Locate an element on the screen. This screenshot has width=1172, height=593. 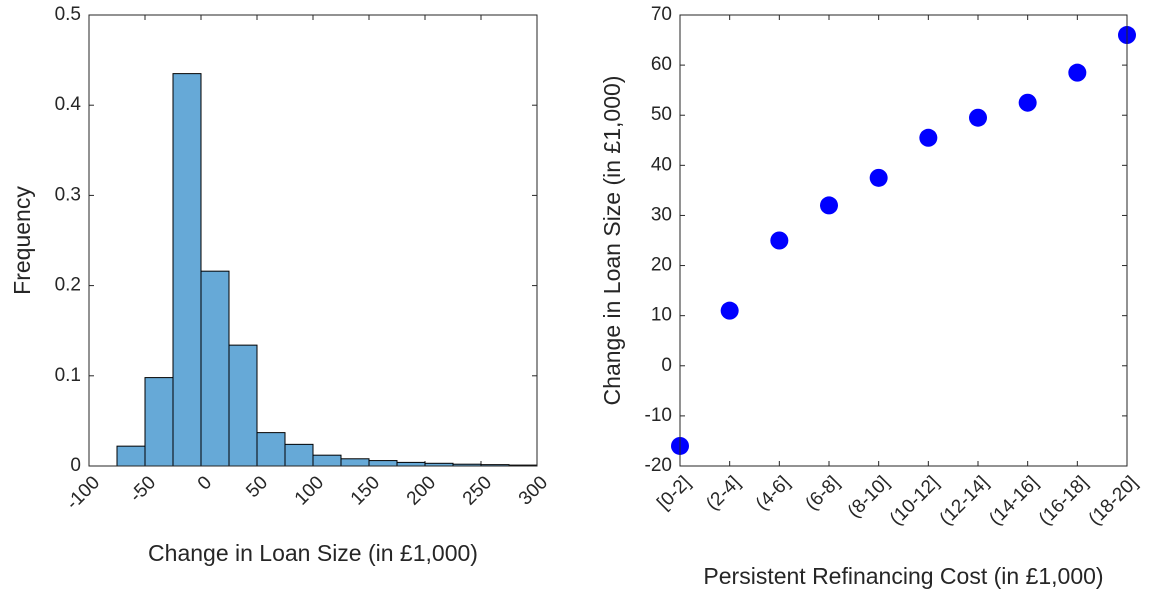
y-axis-label: Change in Loan Size (in £1,000) is located at coordinates (612, 241).